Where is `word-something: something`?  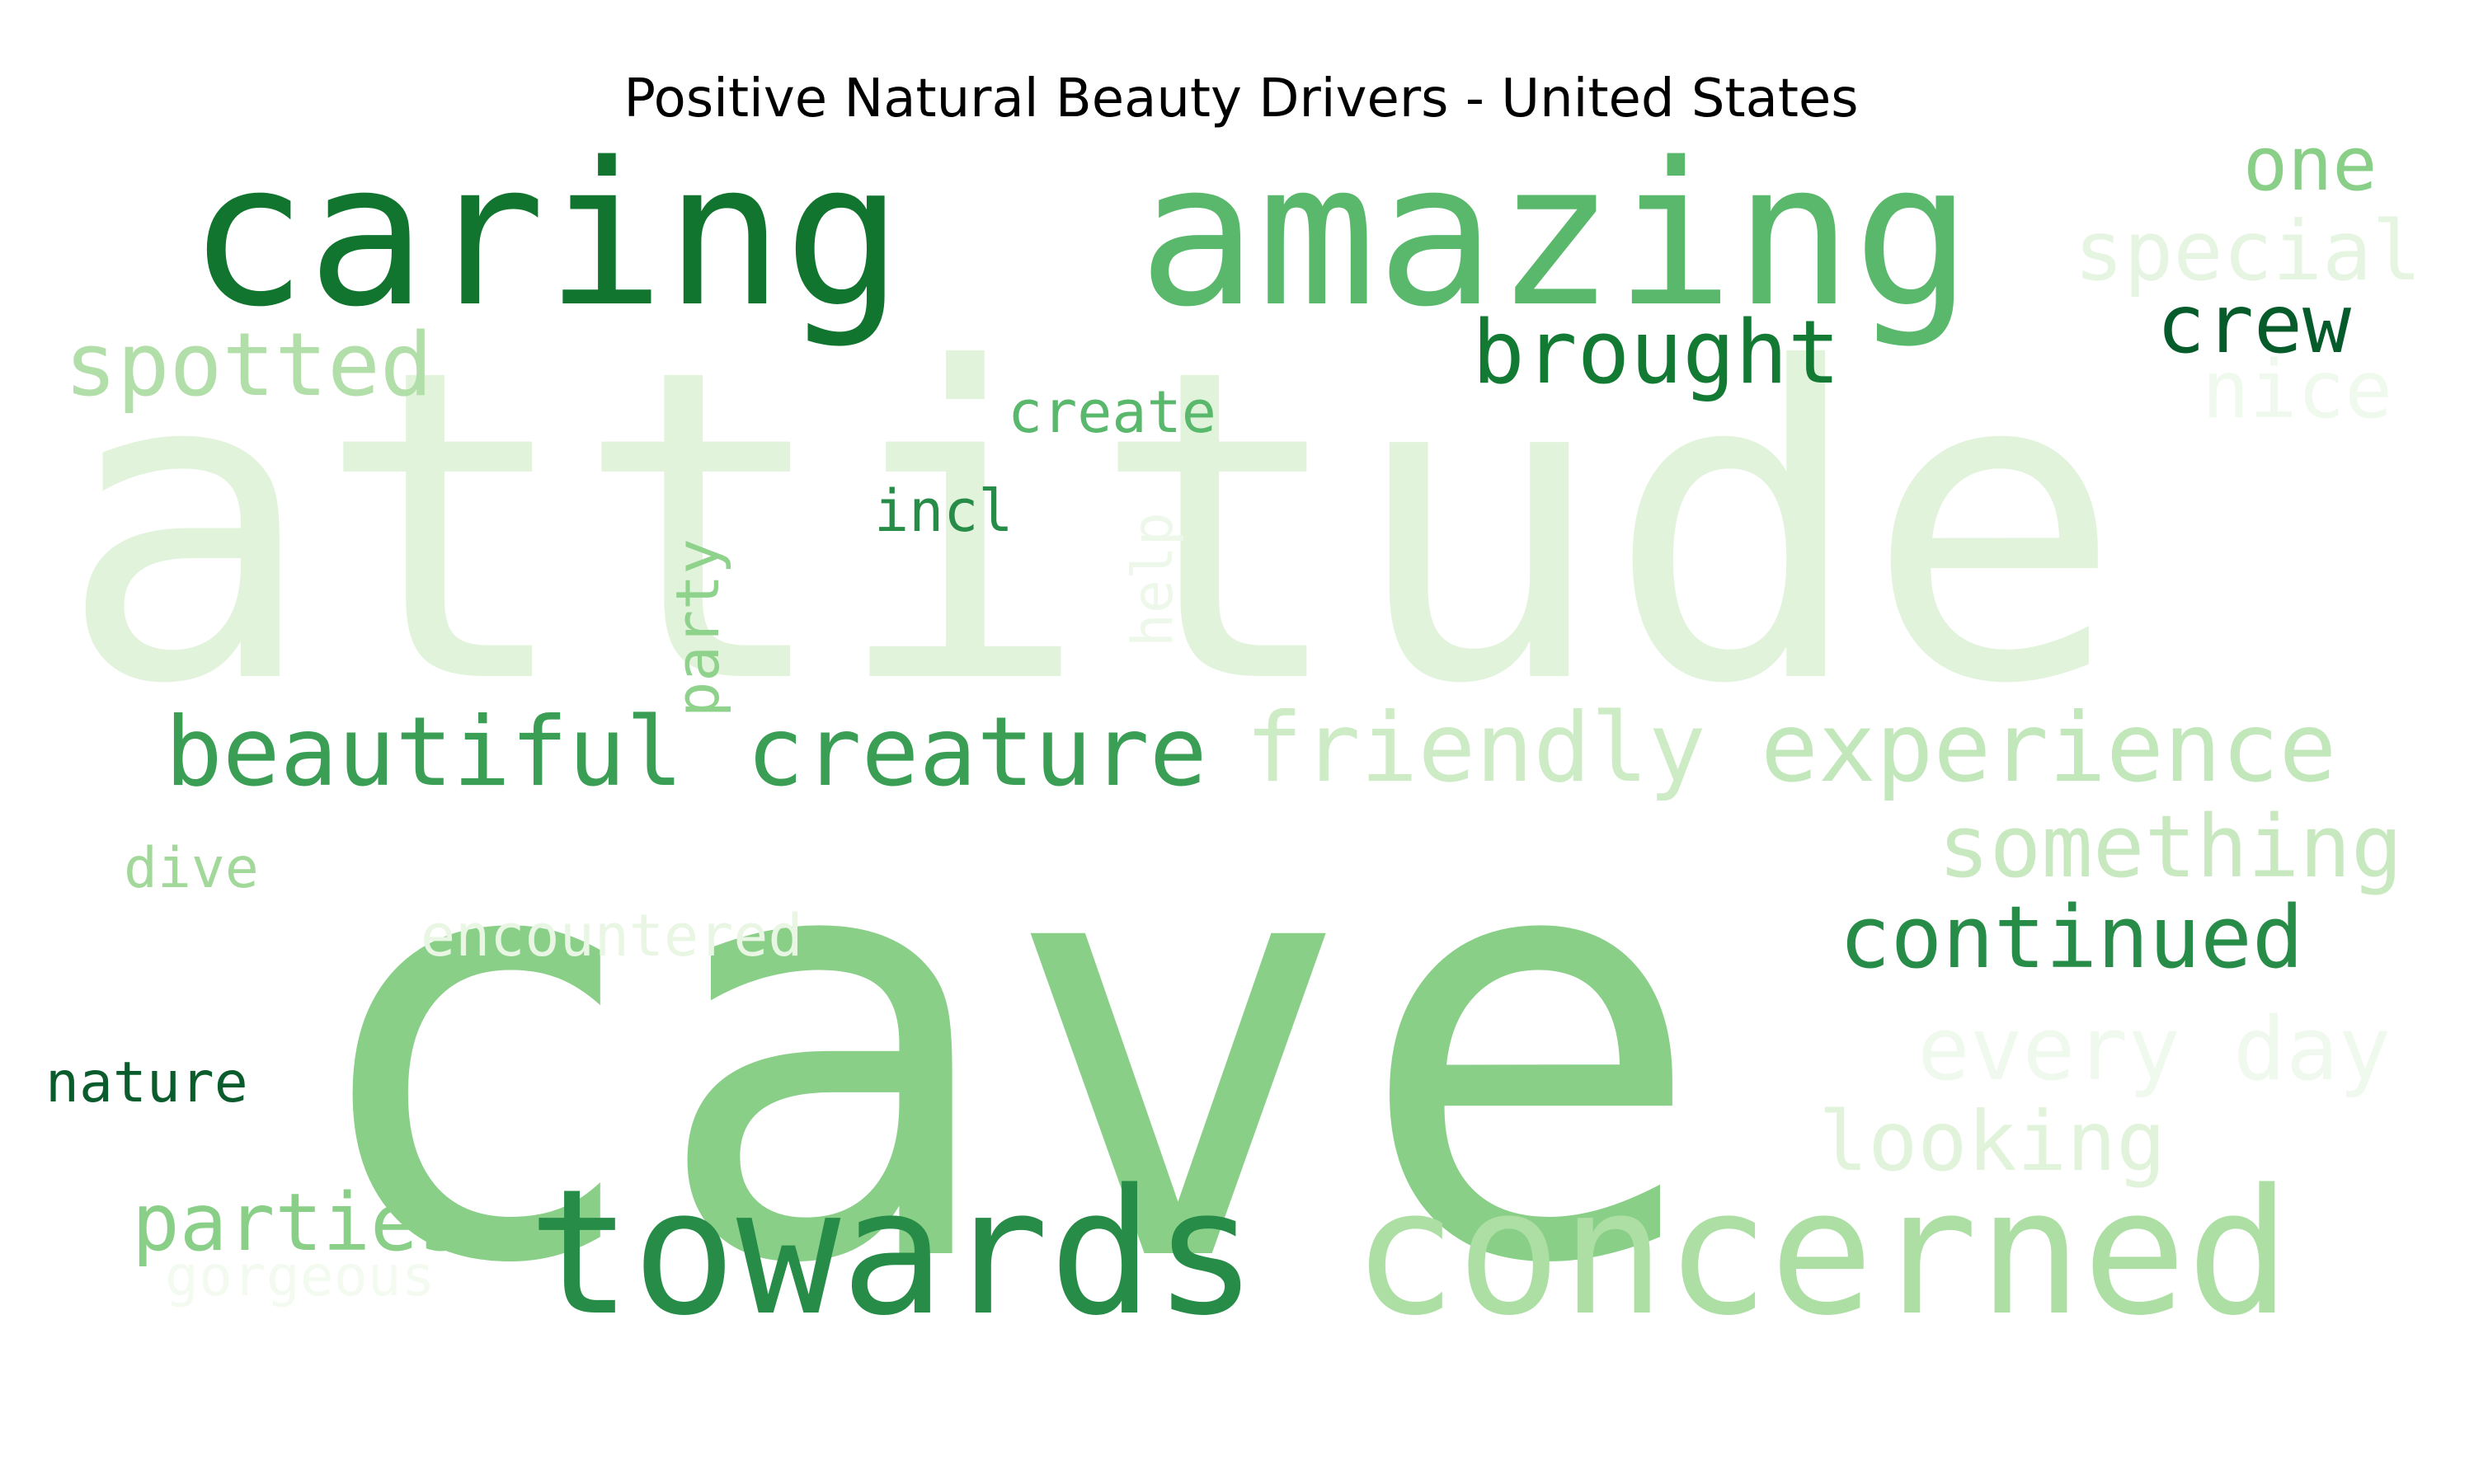 word-something: something is located at coordinates (2170, 846).